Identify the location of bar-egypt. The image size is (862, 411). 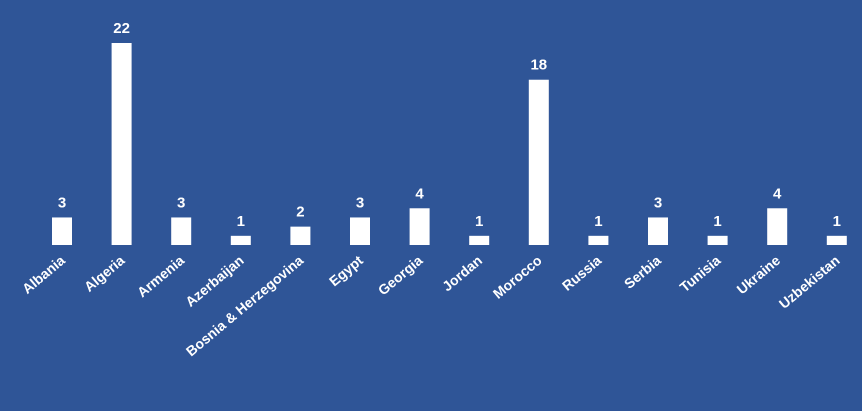
(360, 231).